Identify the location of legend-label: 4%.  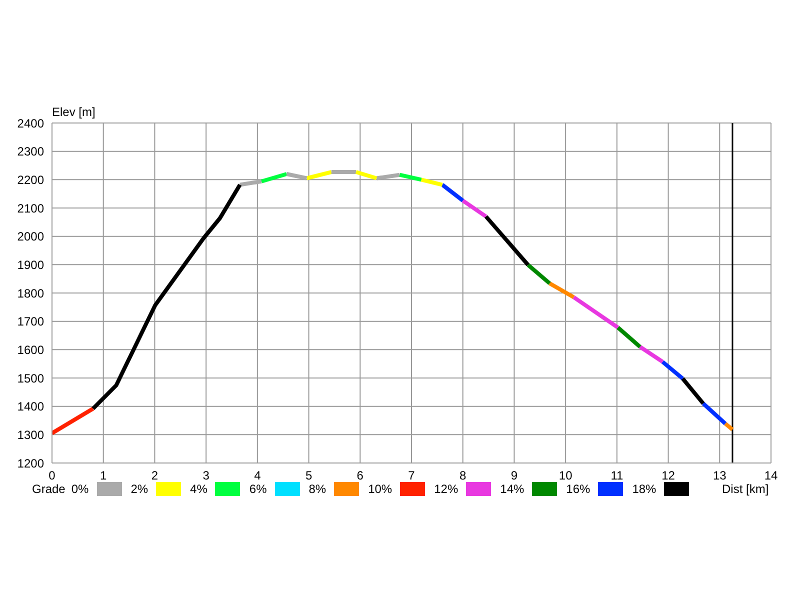
(199, 489).